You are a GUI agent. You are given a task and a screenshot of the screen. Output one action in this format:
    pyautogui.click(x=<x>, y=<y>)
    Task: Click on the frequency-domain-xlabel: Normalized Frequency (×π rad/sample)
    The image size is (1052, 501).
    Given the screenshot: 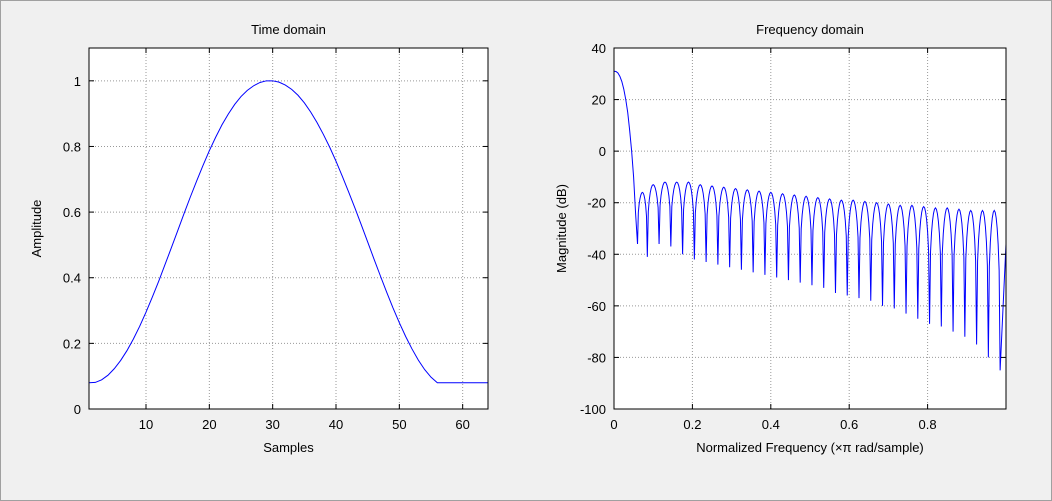 What is the action you would take?
    pyautogui.click(x=810, y=447)
    